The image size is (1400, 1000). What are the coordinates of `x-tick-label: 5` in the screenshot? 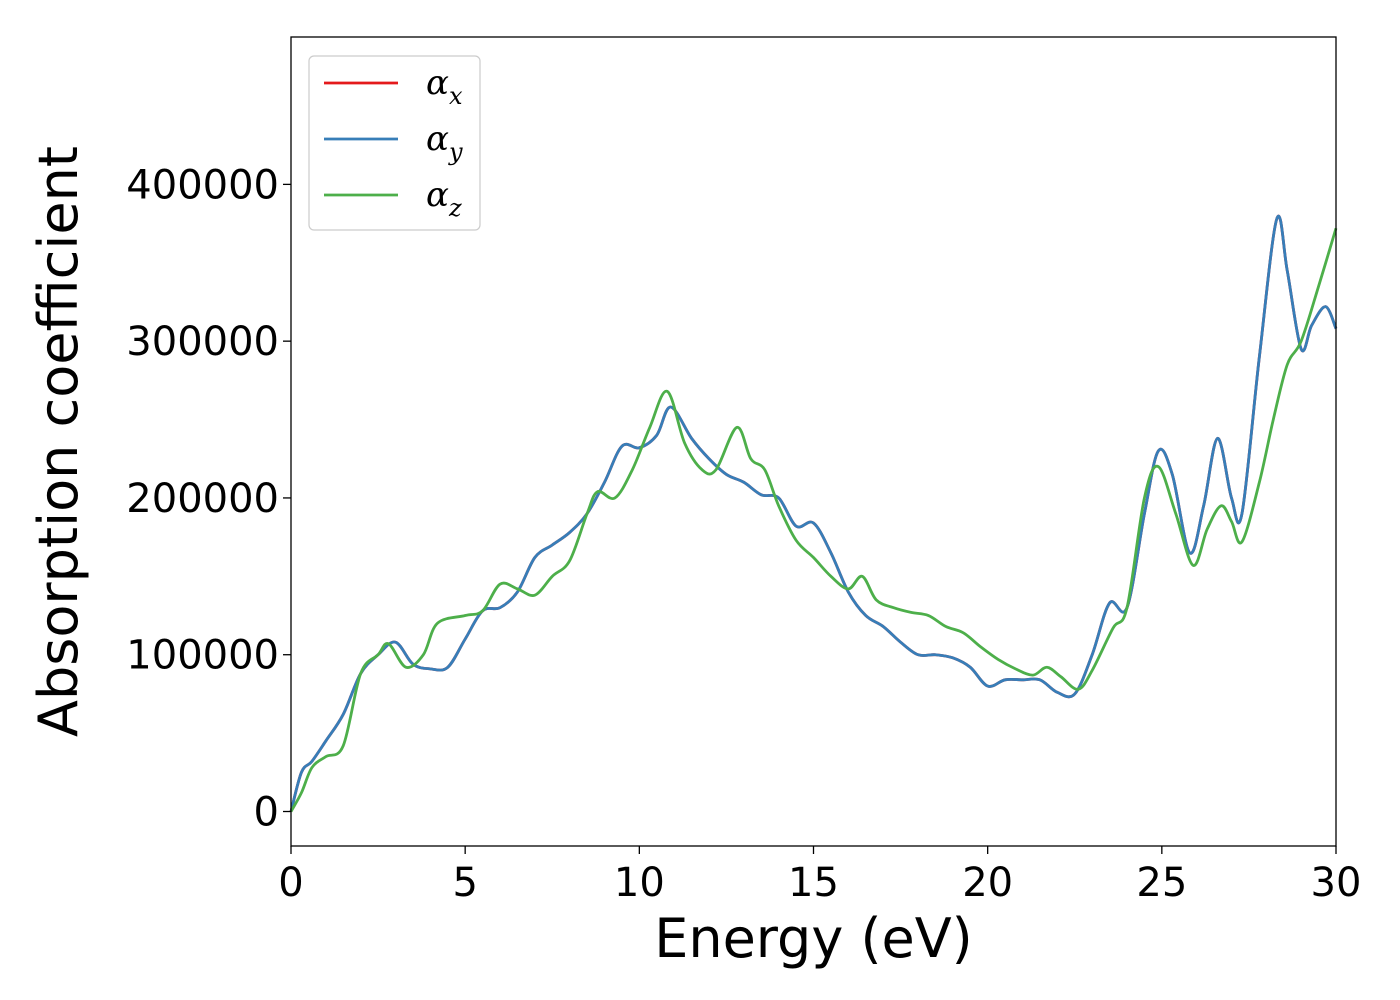 It's located at (464, 883).